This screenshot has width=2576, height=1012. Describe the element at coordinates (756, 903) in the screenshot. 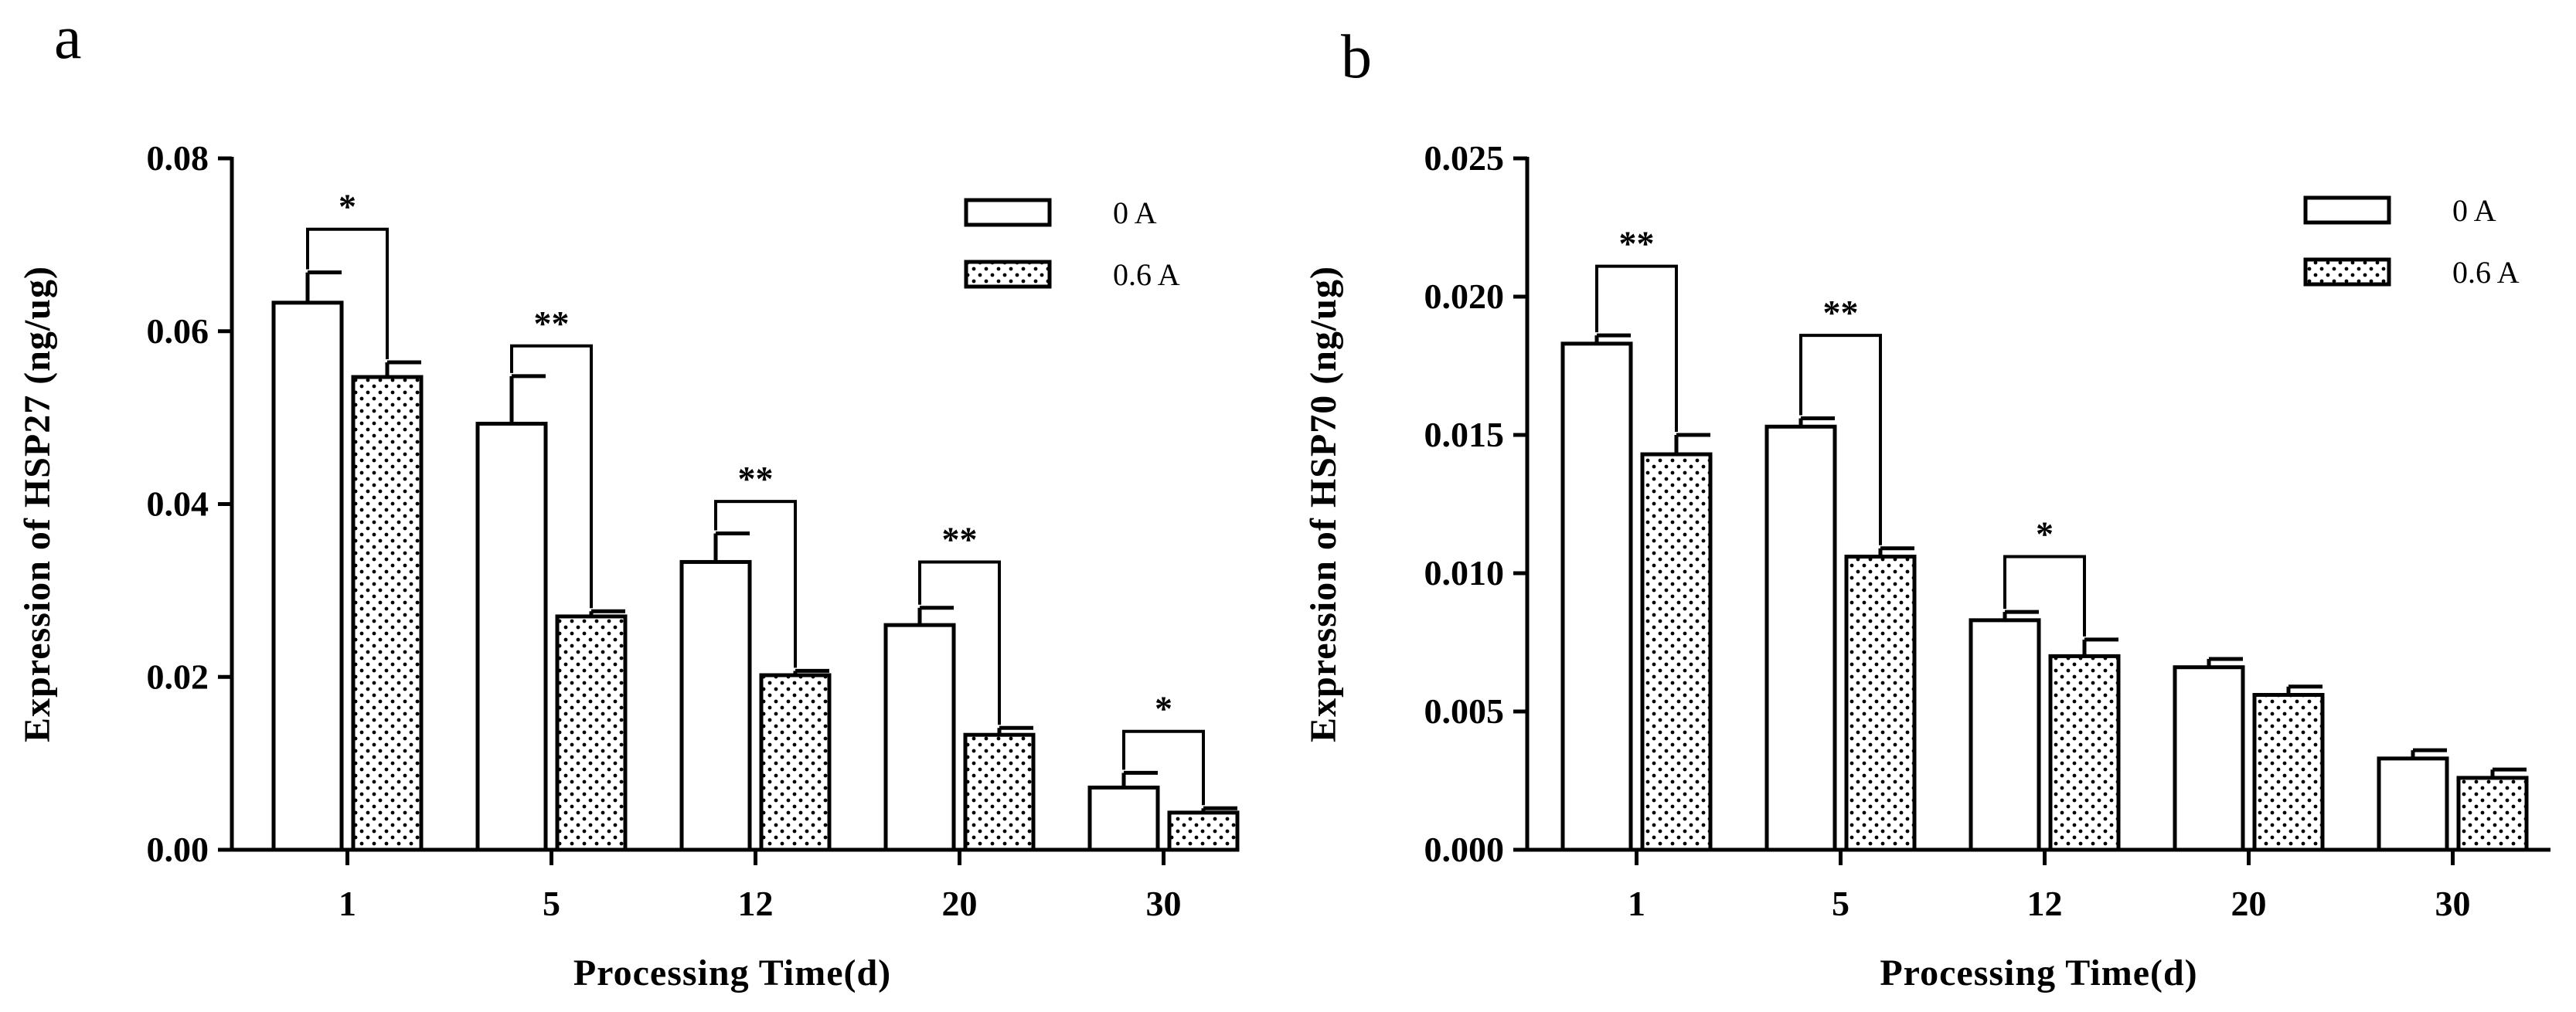

I see `a-x-tick-label: 12` at that location.